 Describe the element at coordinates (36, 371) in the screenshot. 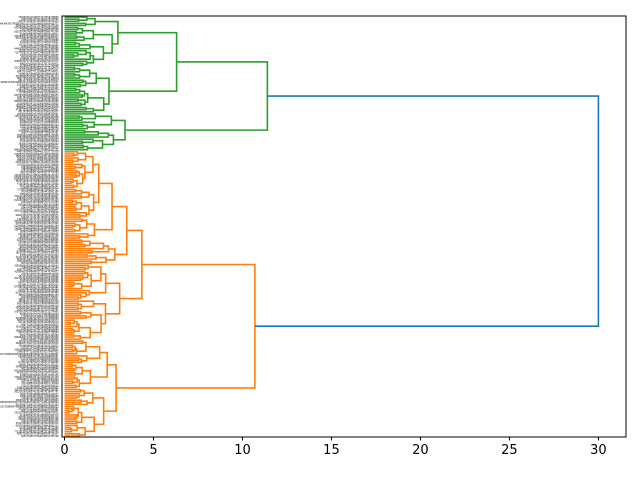

I see `leaf-label: 83252045921010930752755111561937` at that location.